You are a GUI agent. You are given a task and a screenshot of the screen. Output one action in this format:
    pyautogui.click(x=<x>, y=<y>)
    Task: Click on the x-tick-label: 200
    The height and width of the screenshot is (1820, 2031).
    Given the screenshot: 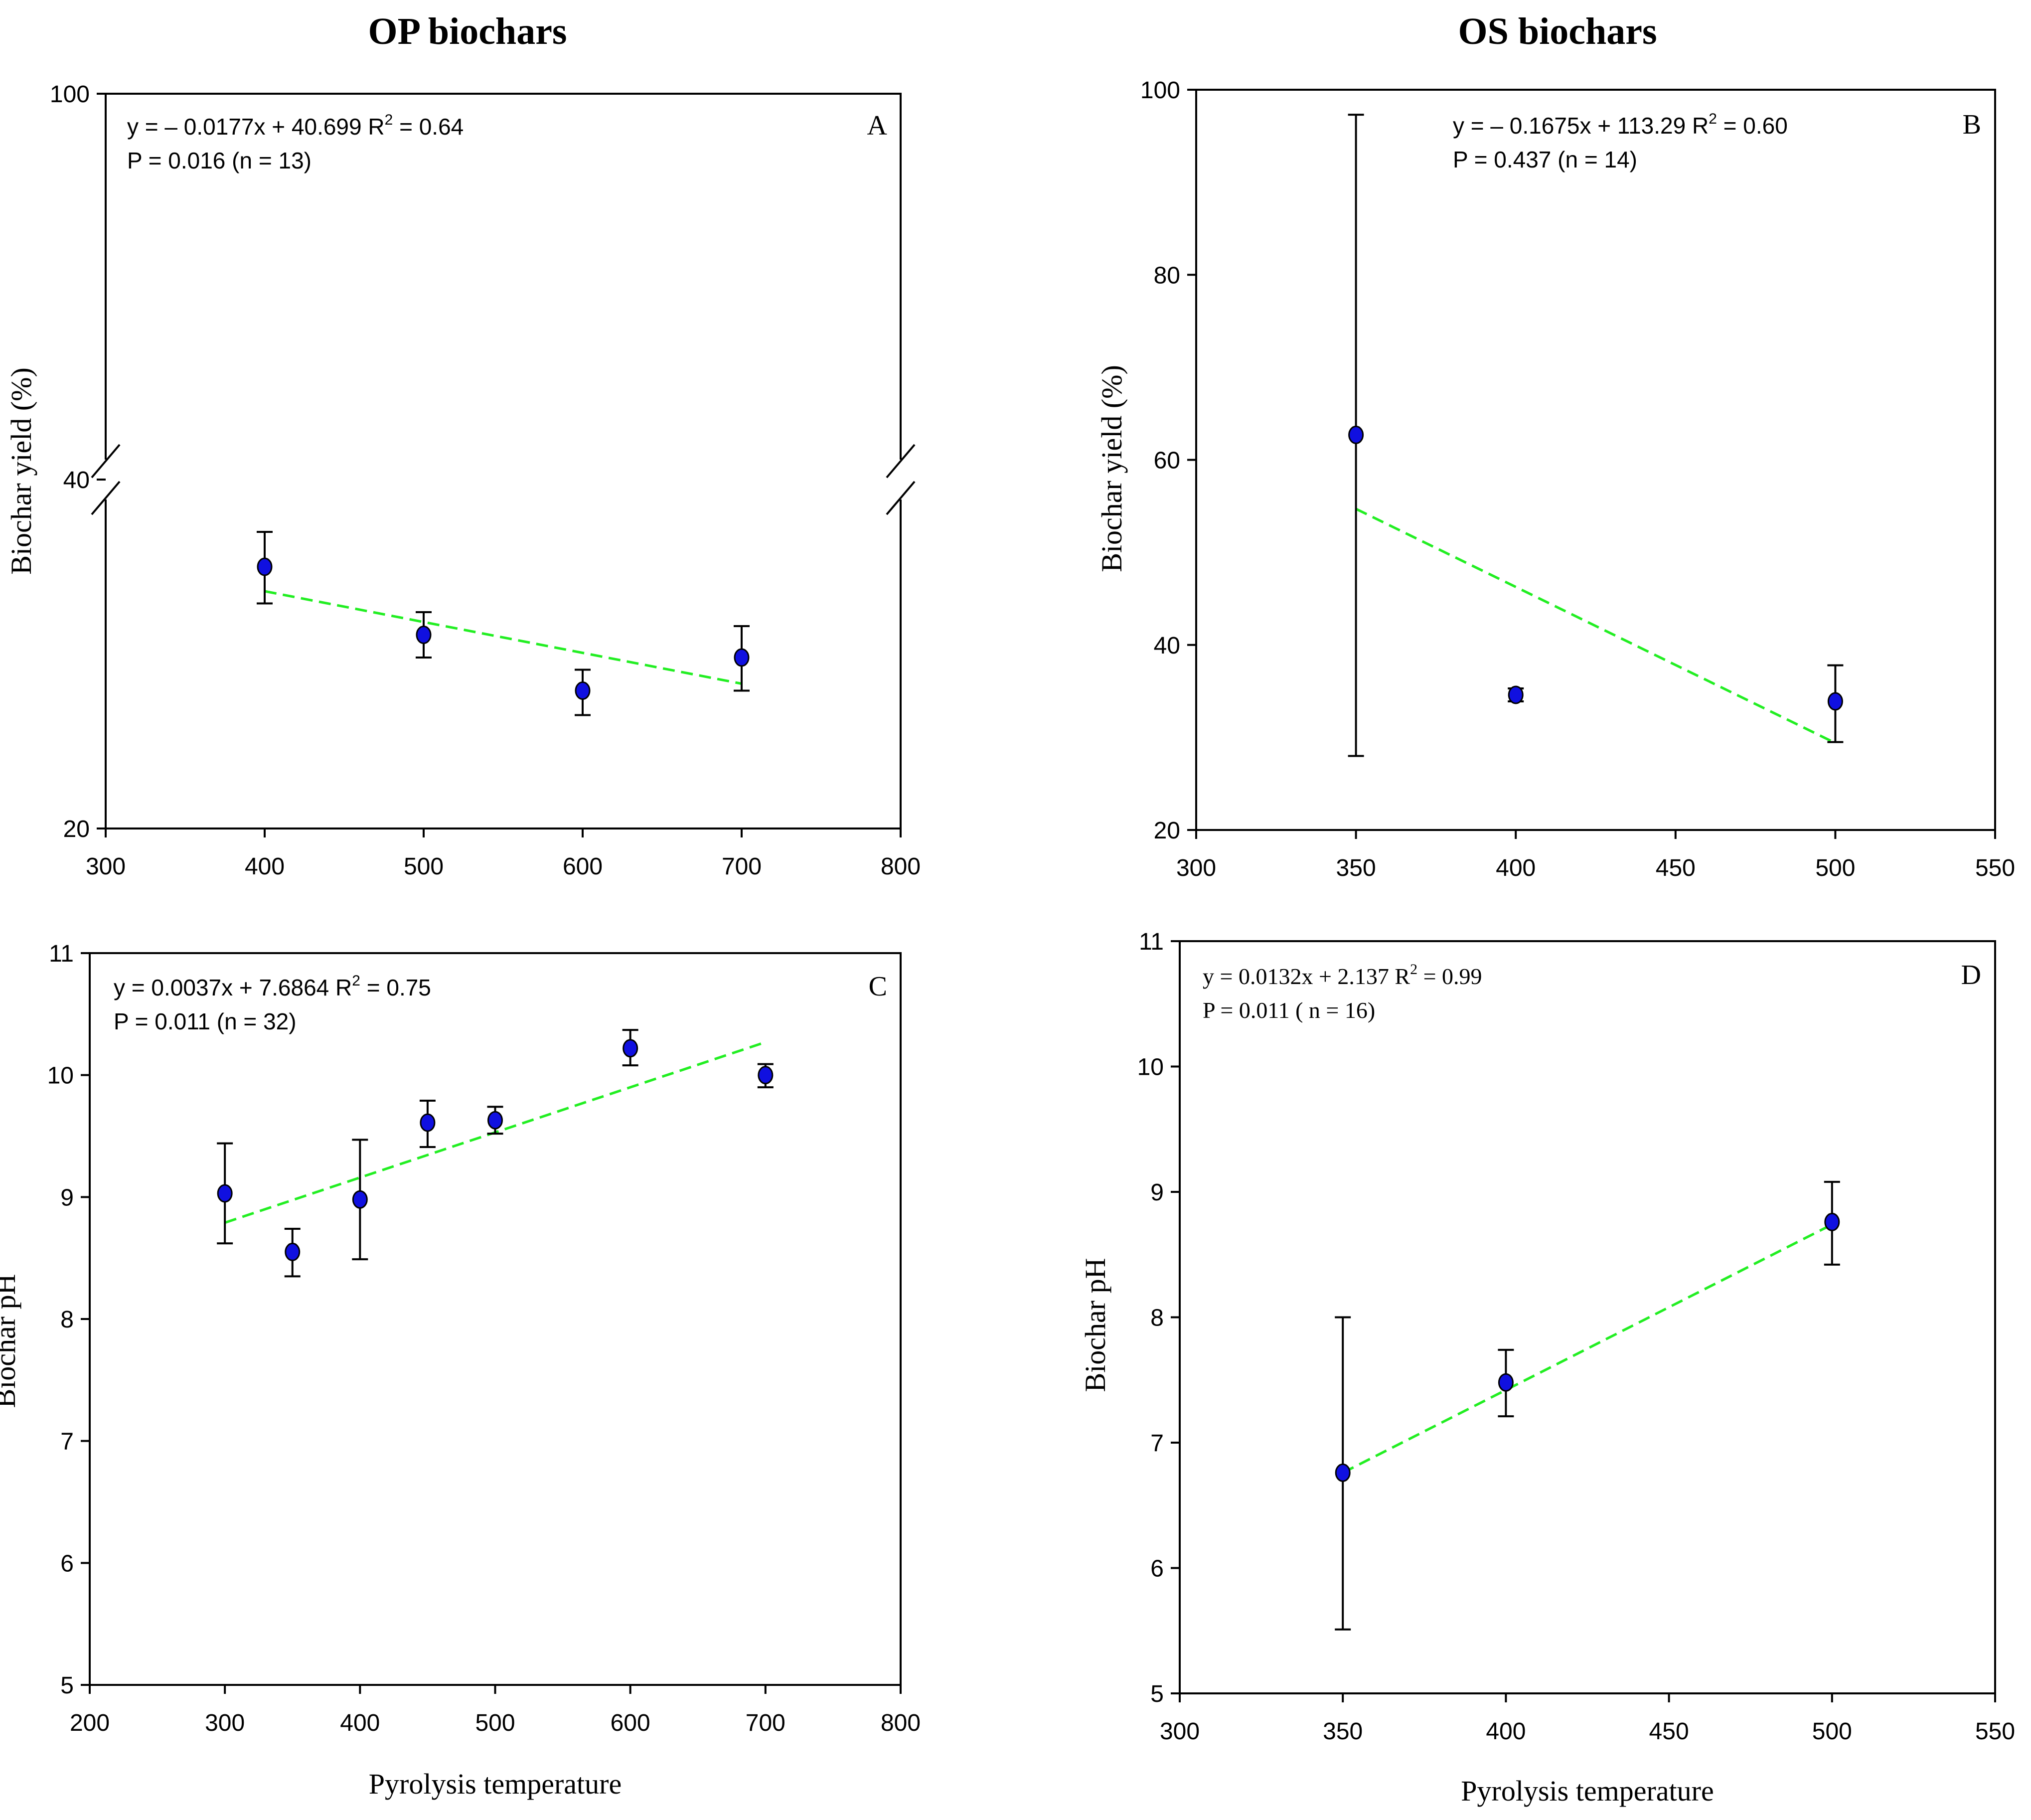 What is the action you would take?
    pyautogui.click(x=90, y=1723)
    